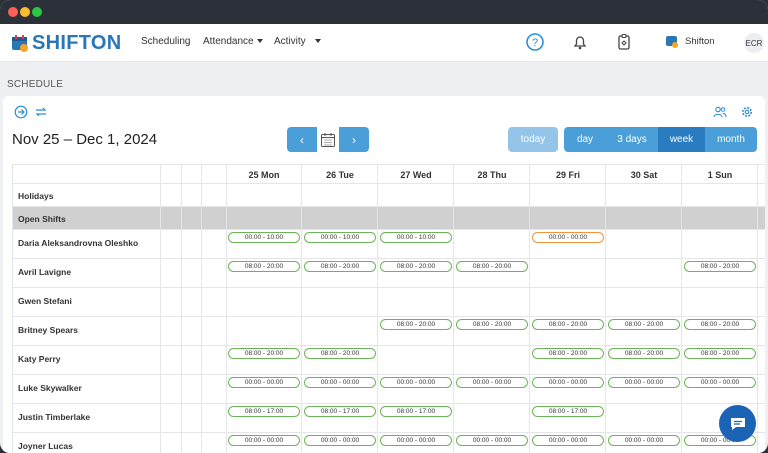 This screenshot has width=768, height=453. Describe the element at coordinates (37, 12) in the screenshot. I see `maximize-window-button` at that location.